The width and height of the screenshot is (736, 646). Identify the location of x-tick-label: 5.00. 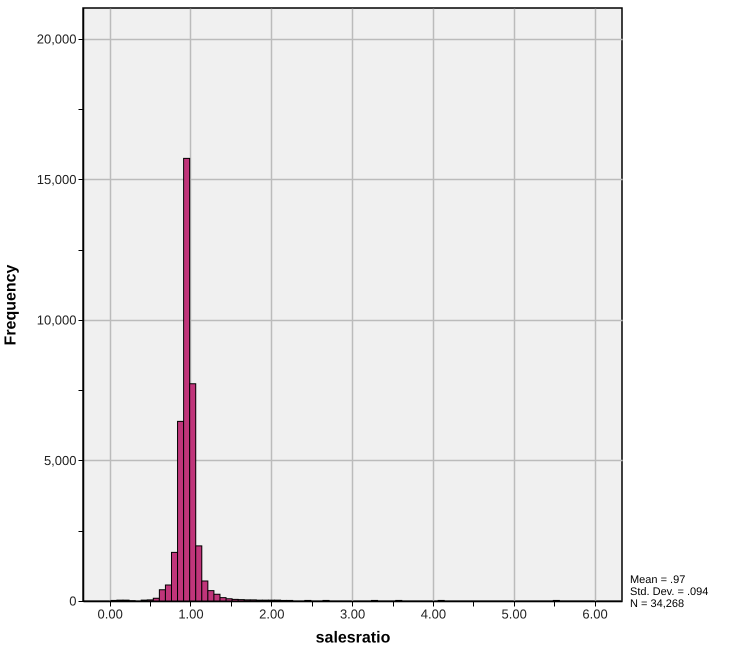
(514, 614).